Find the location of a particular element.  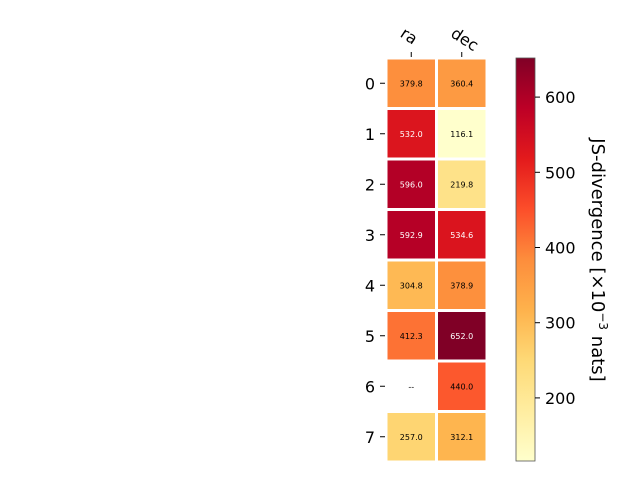

heatmap-cell-label: 596.0 is located at coordinates (411, 184).